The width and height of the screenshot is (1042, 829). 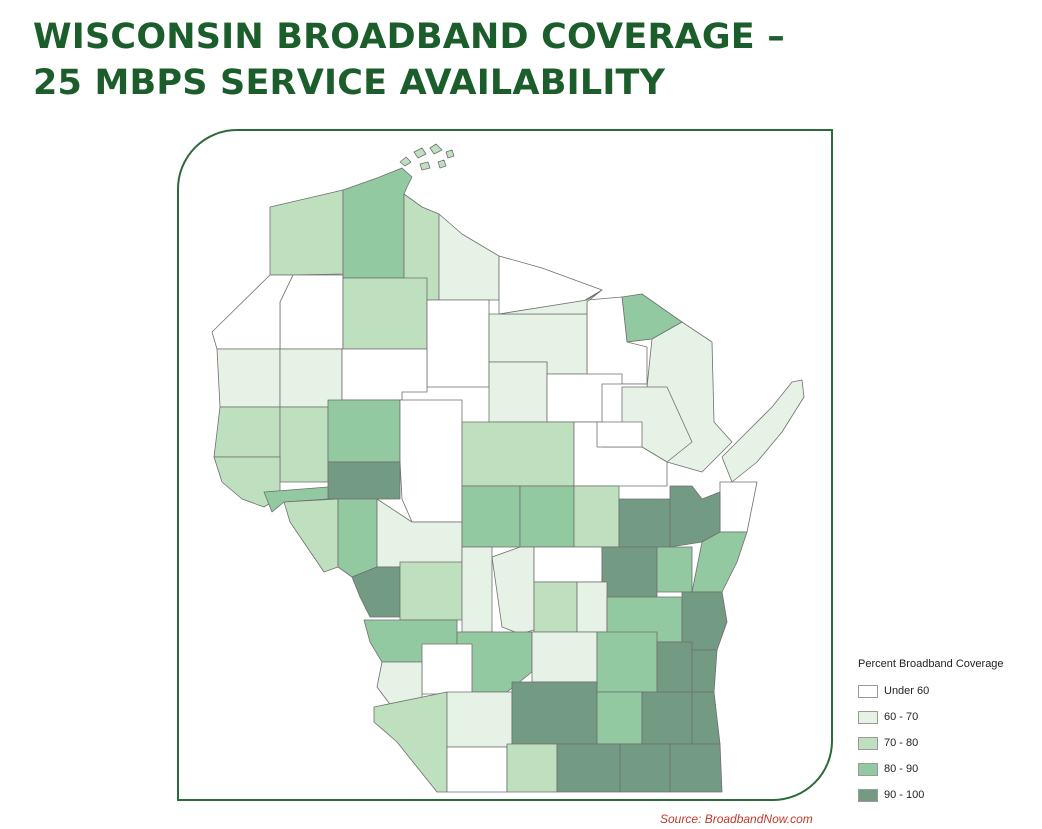 What do you see at coordinates (491, 516) in the screenshot?
I see `county-wood` at bounding box center [491, 516].